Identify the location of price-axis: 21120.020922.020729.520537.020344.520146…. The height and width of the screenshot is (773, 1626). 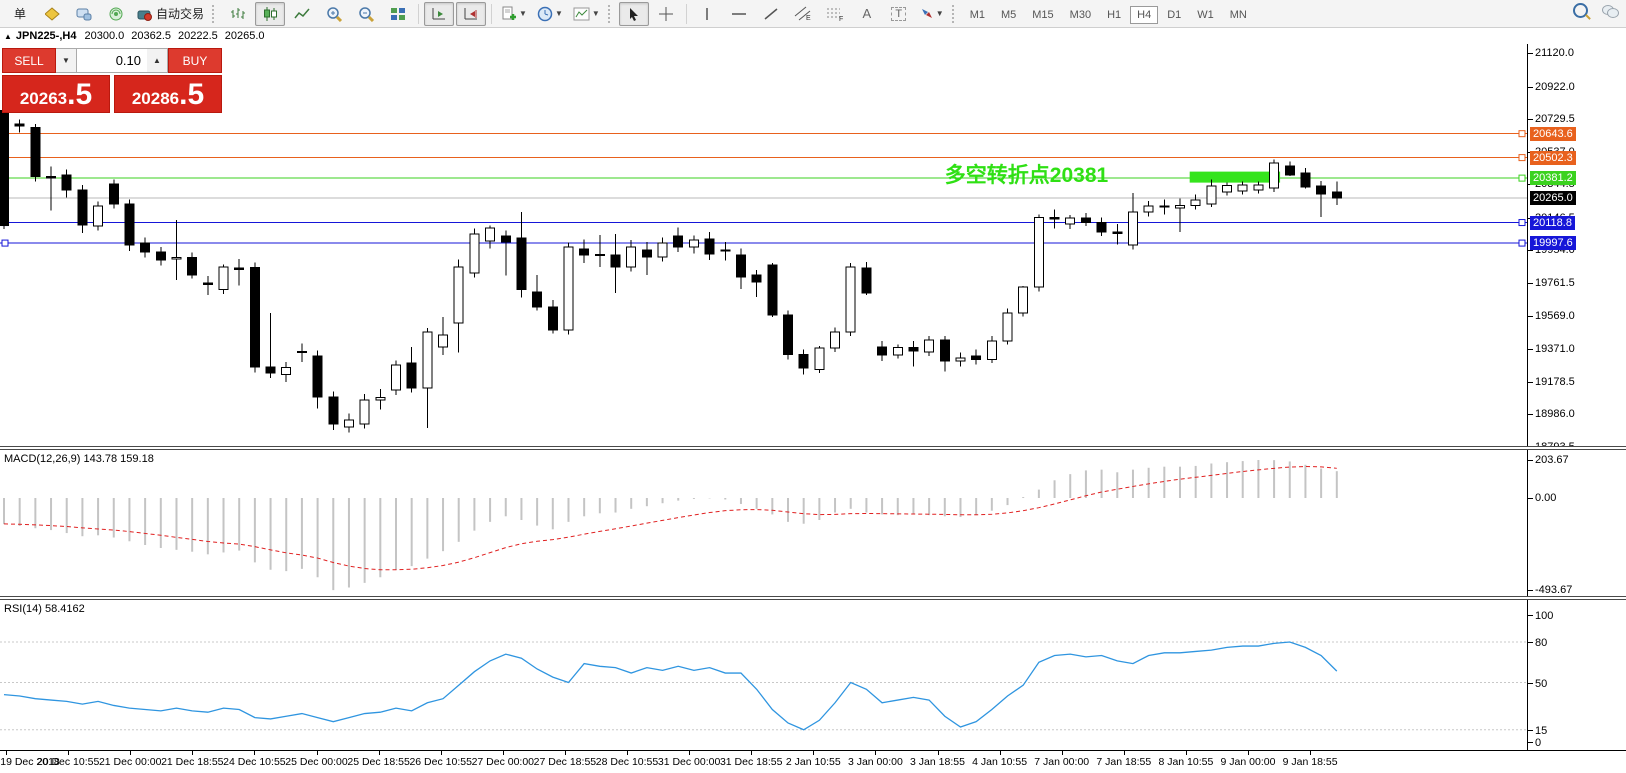
(1576, 397).